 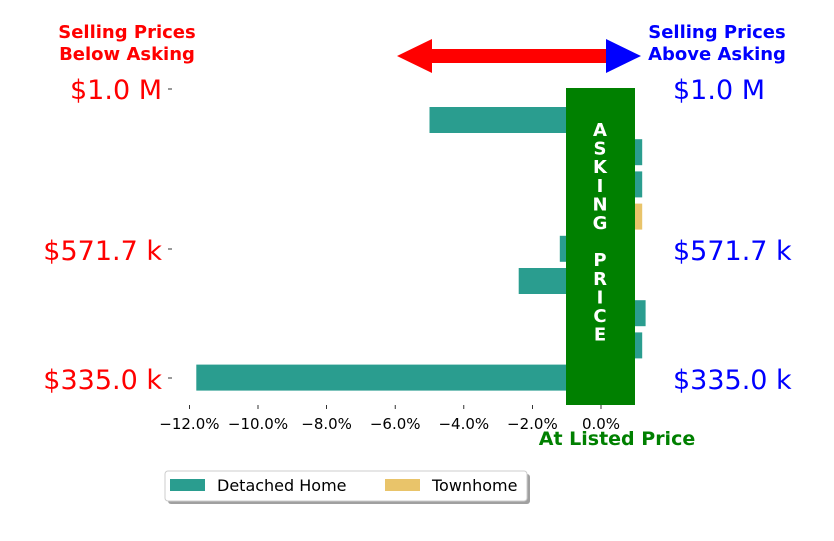 What do you see at coordinates (414, 56) in the screenshot?
I see `arrow-left-icon` at bounding box center [414, 56].